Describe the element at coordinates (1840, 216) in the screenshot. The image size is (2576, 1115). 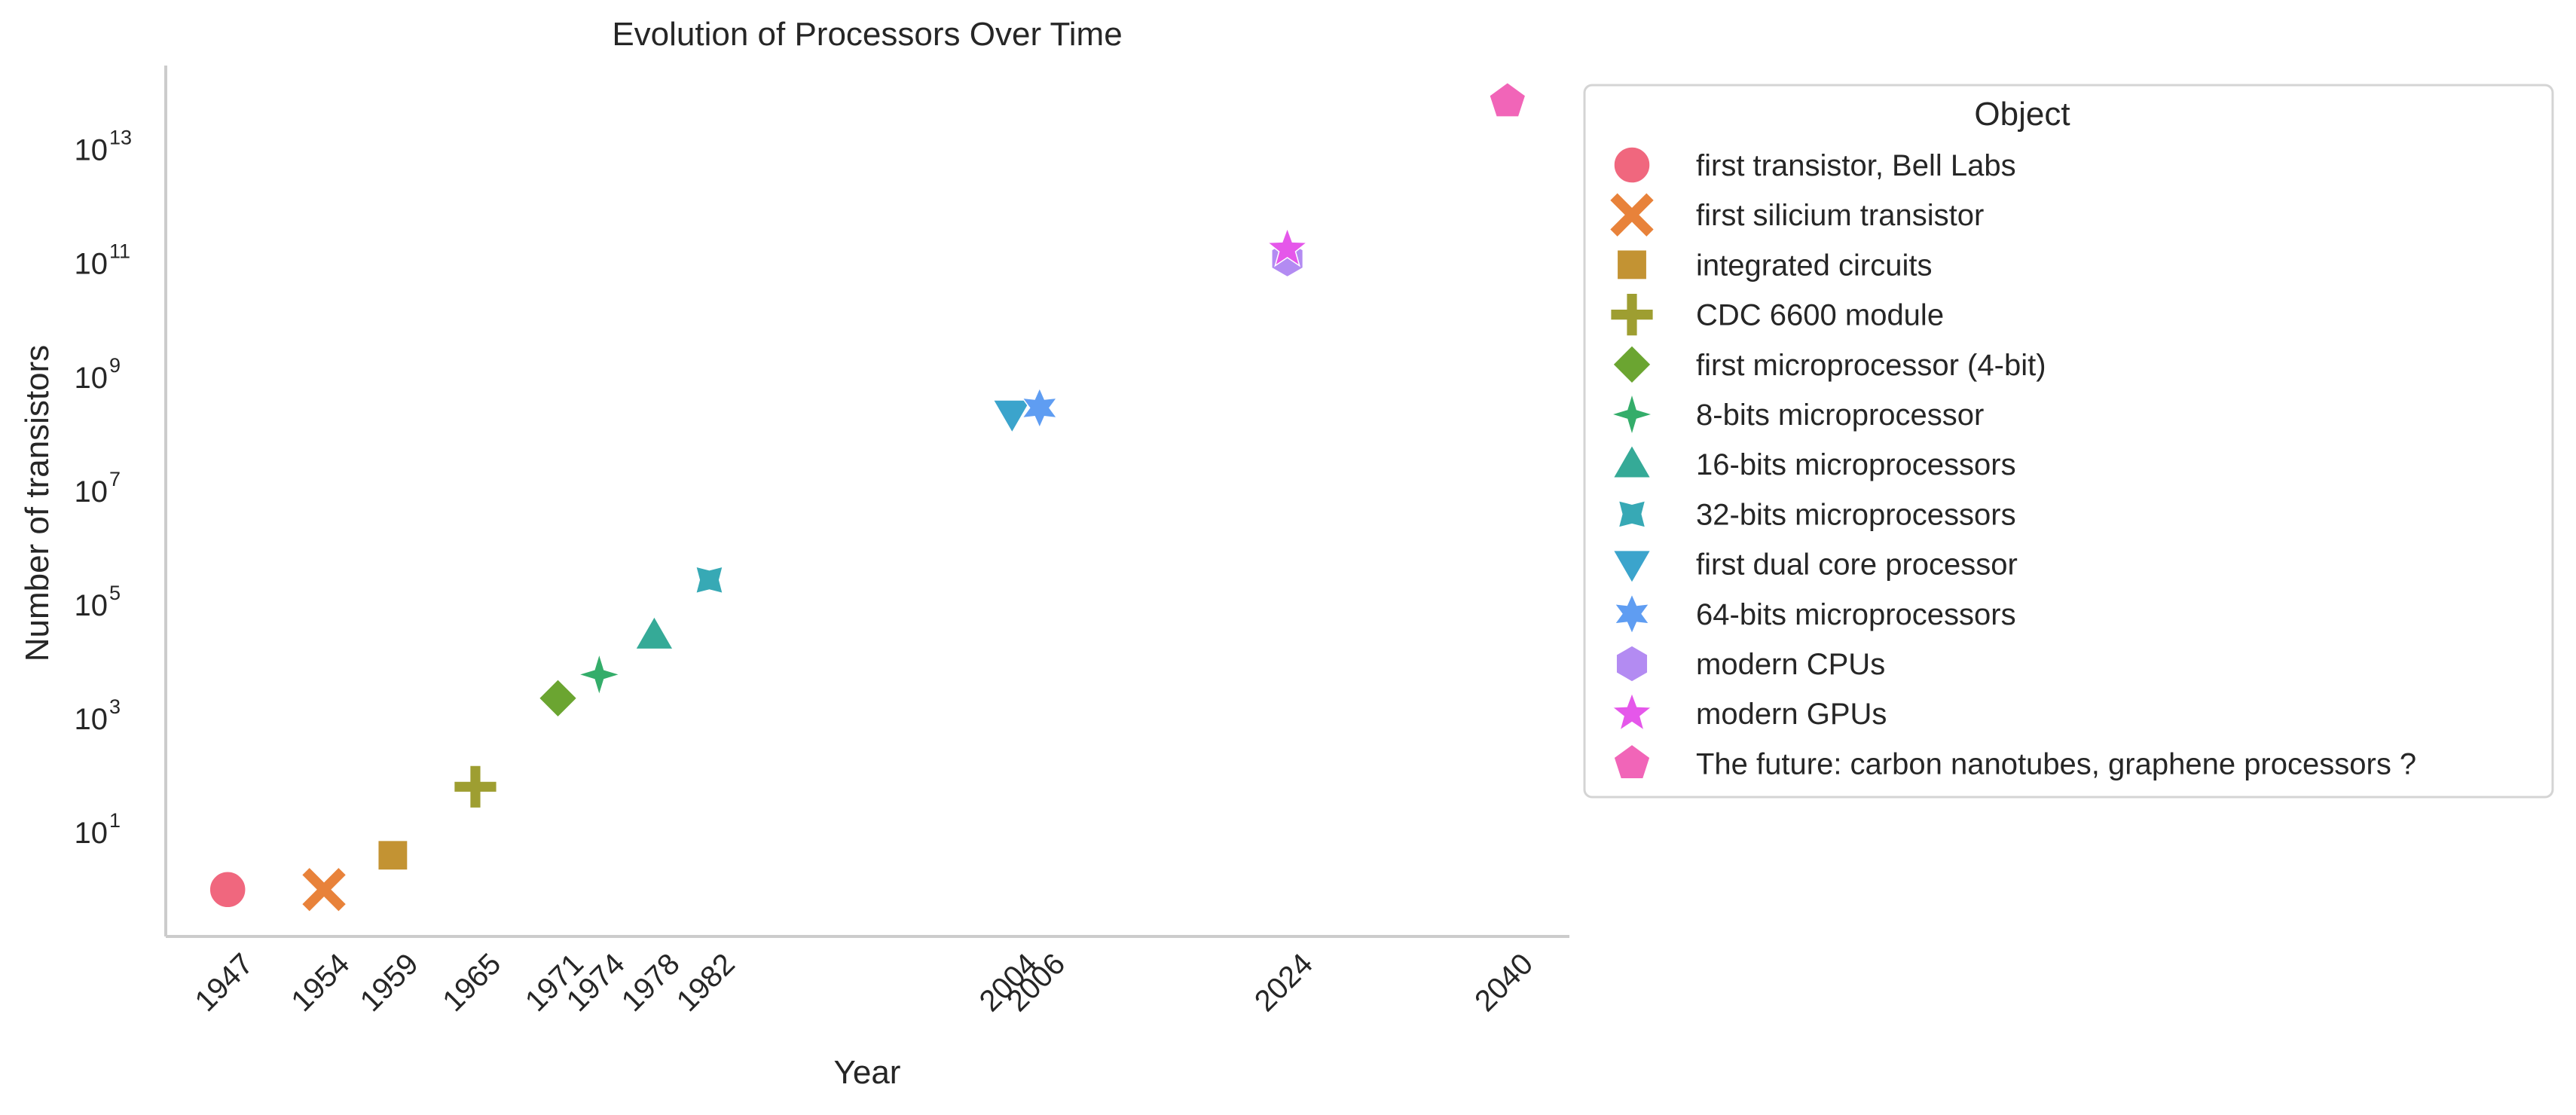
I see `legend-label: first silicium transistor` at that location.